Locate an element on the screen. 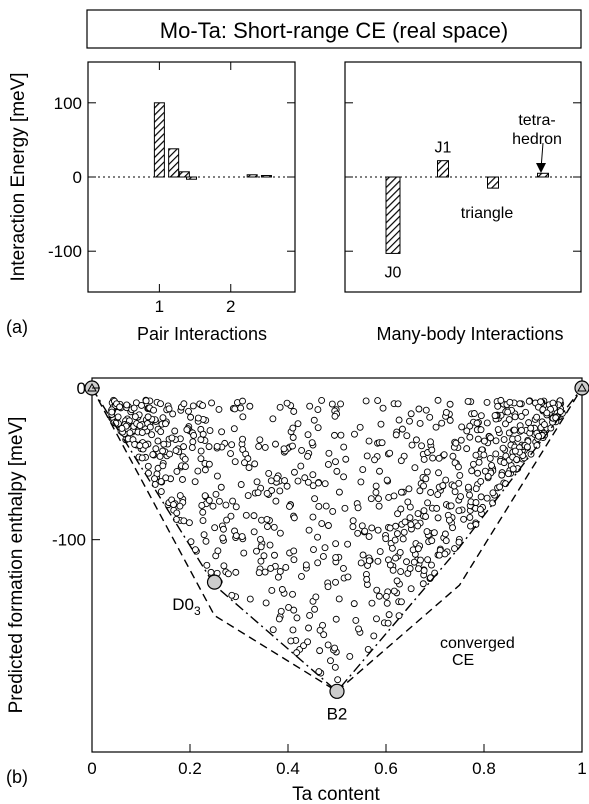  x-tick-label: 0.6 is located at coordinates (386, 768).